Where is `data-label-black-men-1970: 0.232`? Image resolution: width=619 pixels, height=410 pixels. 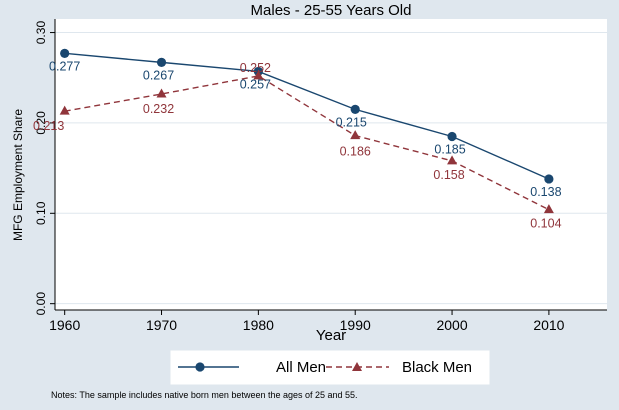 data-label-black-men-1970: 0.232 is located at coordinates (158, 109).